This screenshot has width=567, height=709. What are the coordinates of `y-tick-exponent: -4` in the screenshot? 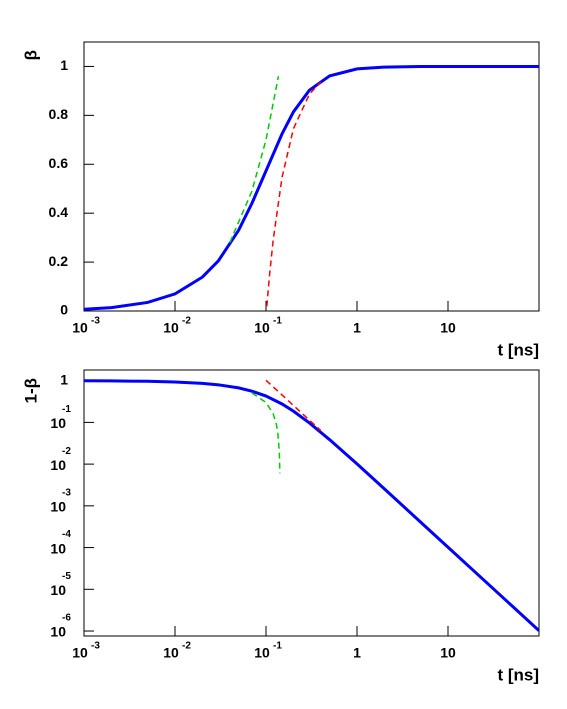 It's located at (66, 534).